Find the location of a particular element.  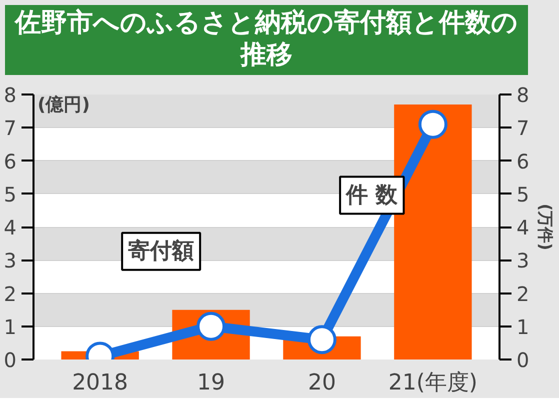

x-tick-label: 19 is located at coordinates (211, 383).